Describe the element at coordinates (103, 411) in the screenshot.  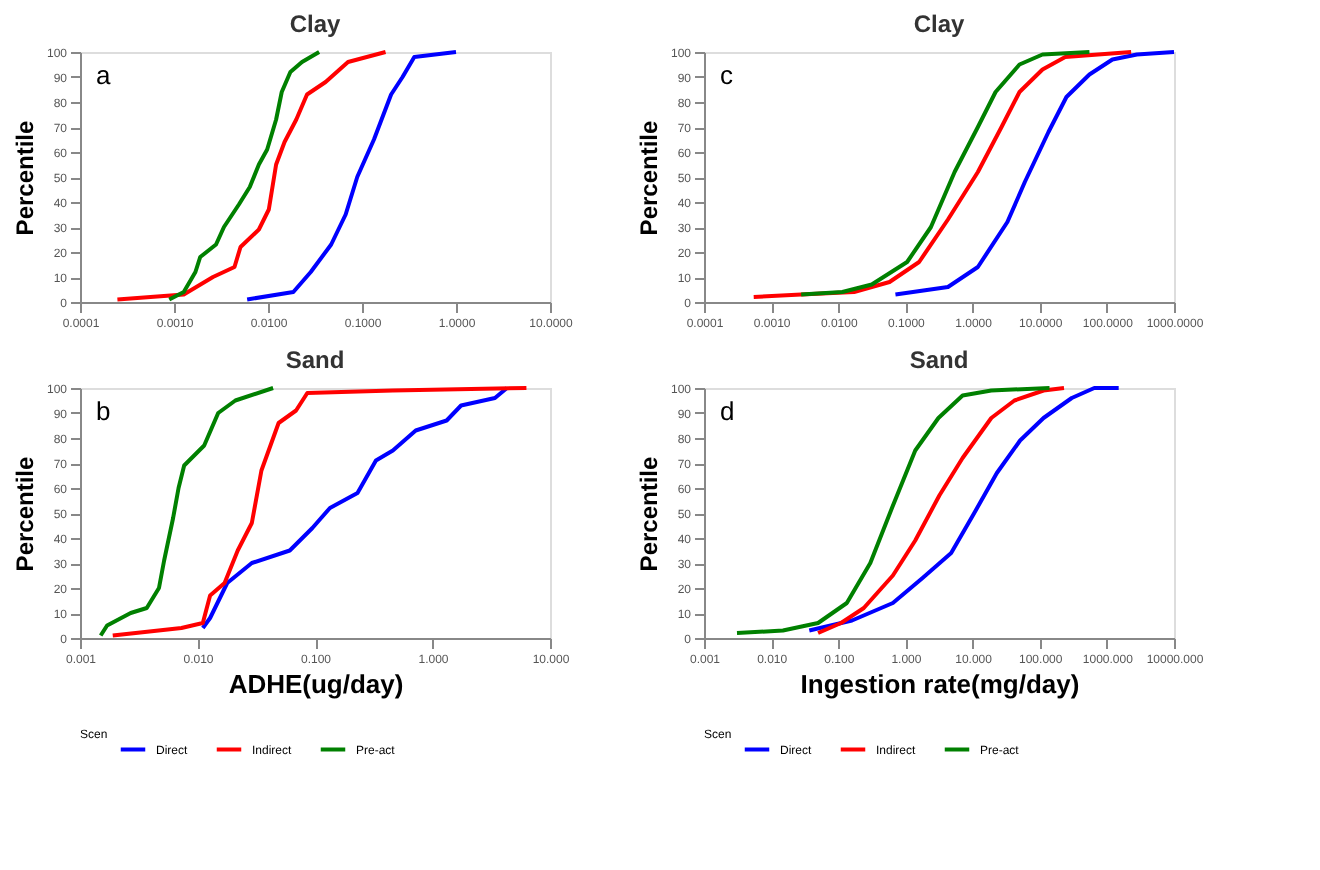
I see `annotation: b` at that location.